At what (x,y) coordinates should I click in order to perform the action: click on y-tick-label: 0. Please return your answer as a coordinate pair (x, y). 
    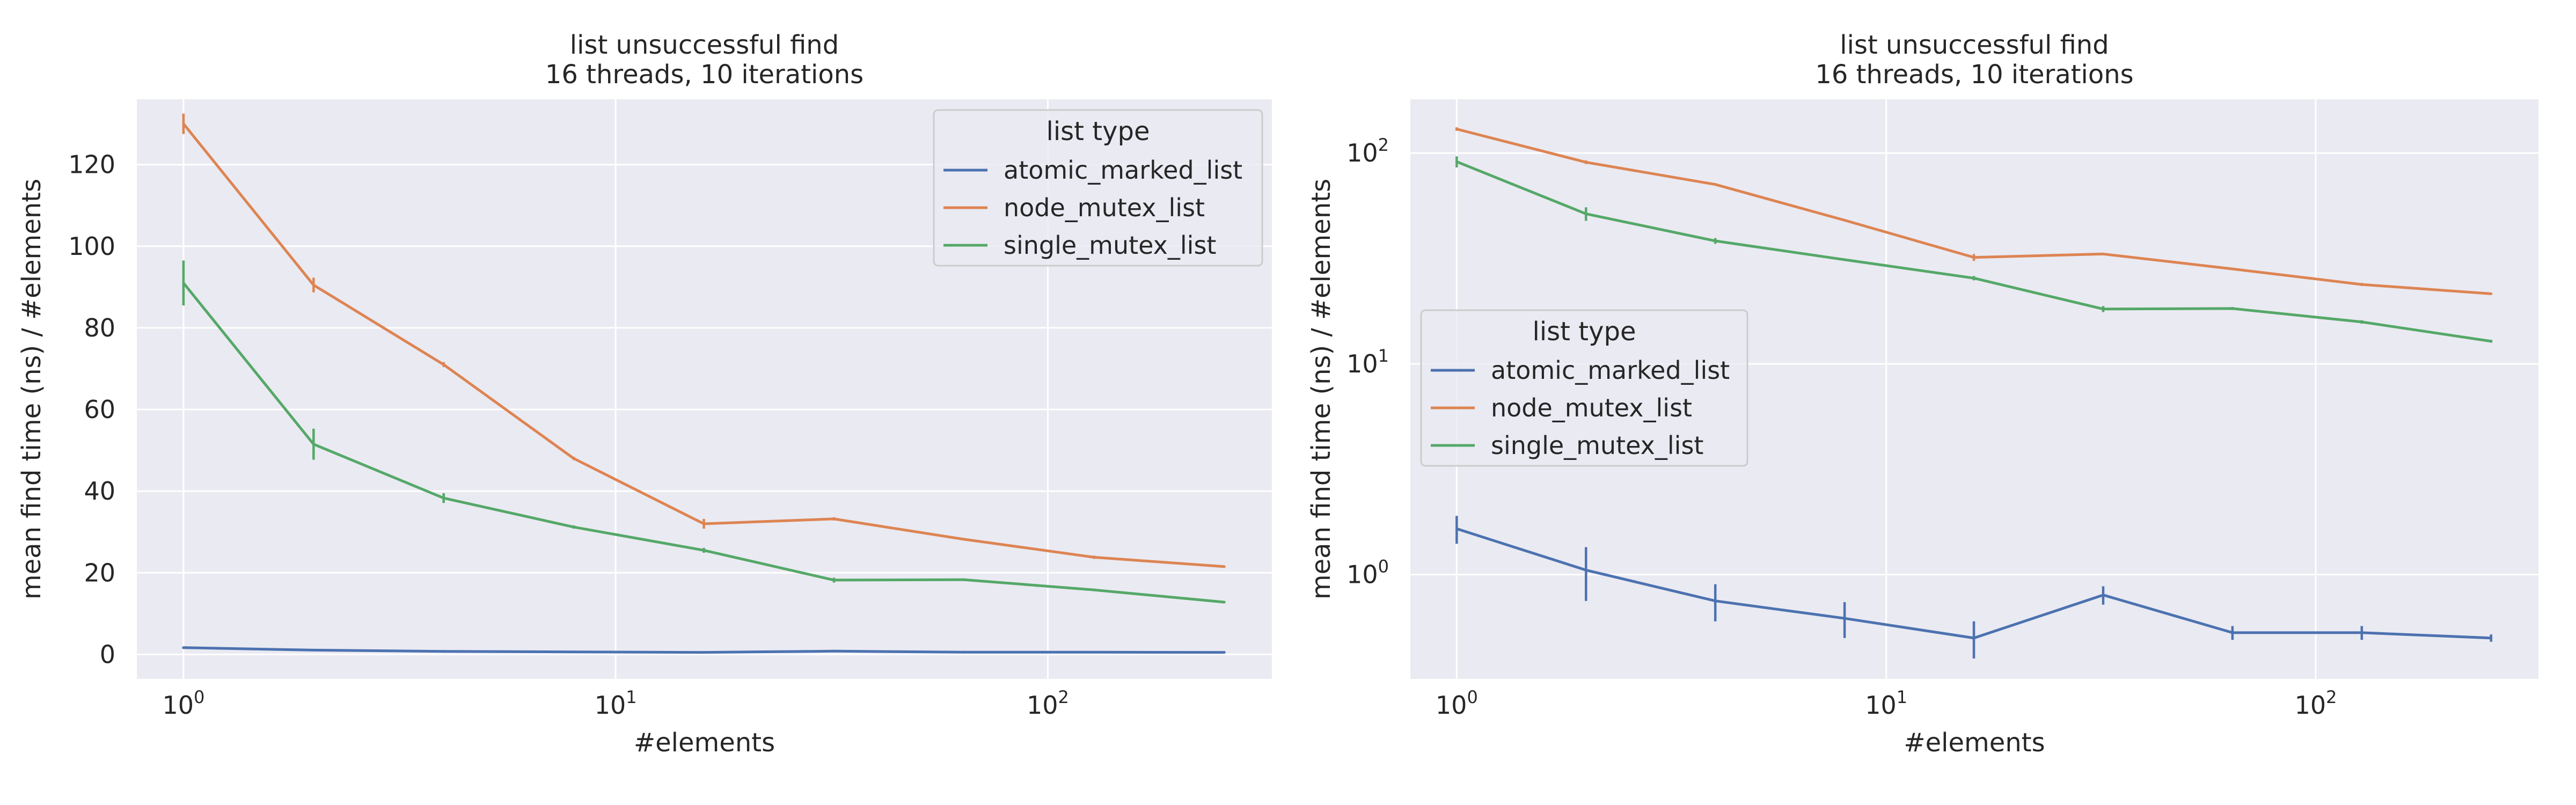
    Looking at the image, I should click on (107, 654).